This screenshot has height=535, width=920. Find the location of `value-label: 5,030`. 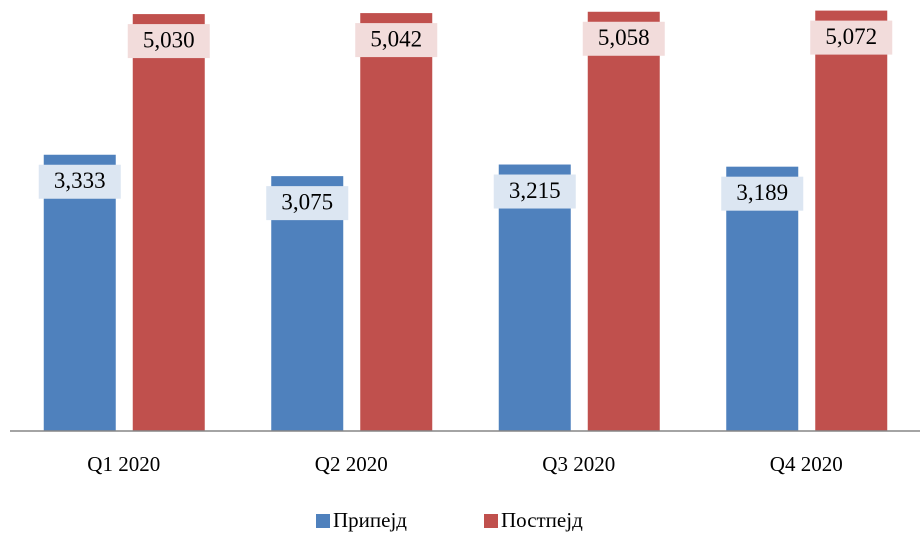

value-label: 5,030 is located at coordinates (169, 39).